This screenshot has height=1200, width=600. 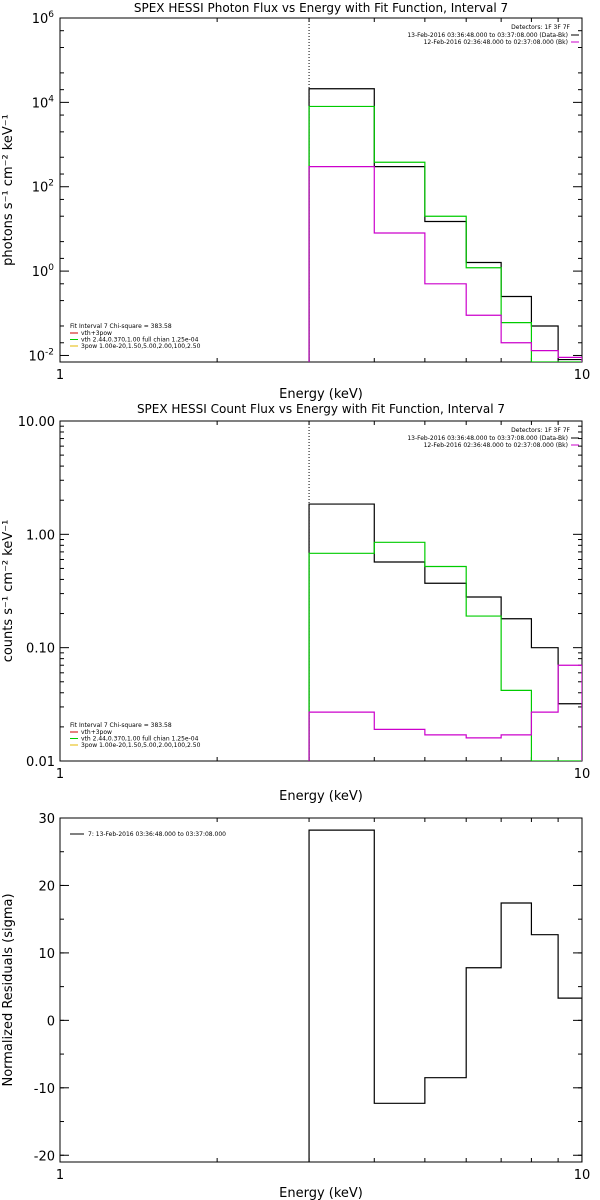 What do you see at coordinates (40, 535) in the screenshot?
I see `y-tick-label: 1.00` at bounding box center [40, 535].